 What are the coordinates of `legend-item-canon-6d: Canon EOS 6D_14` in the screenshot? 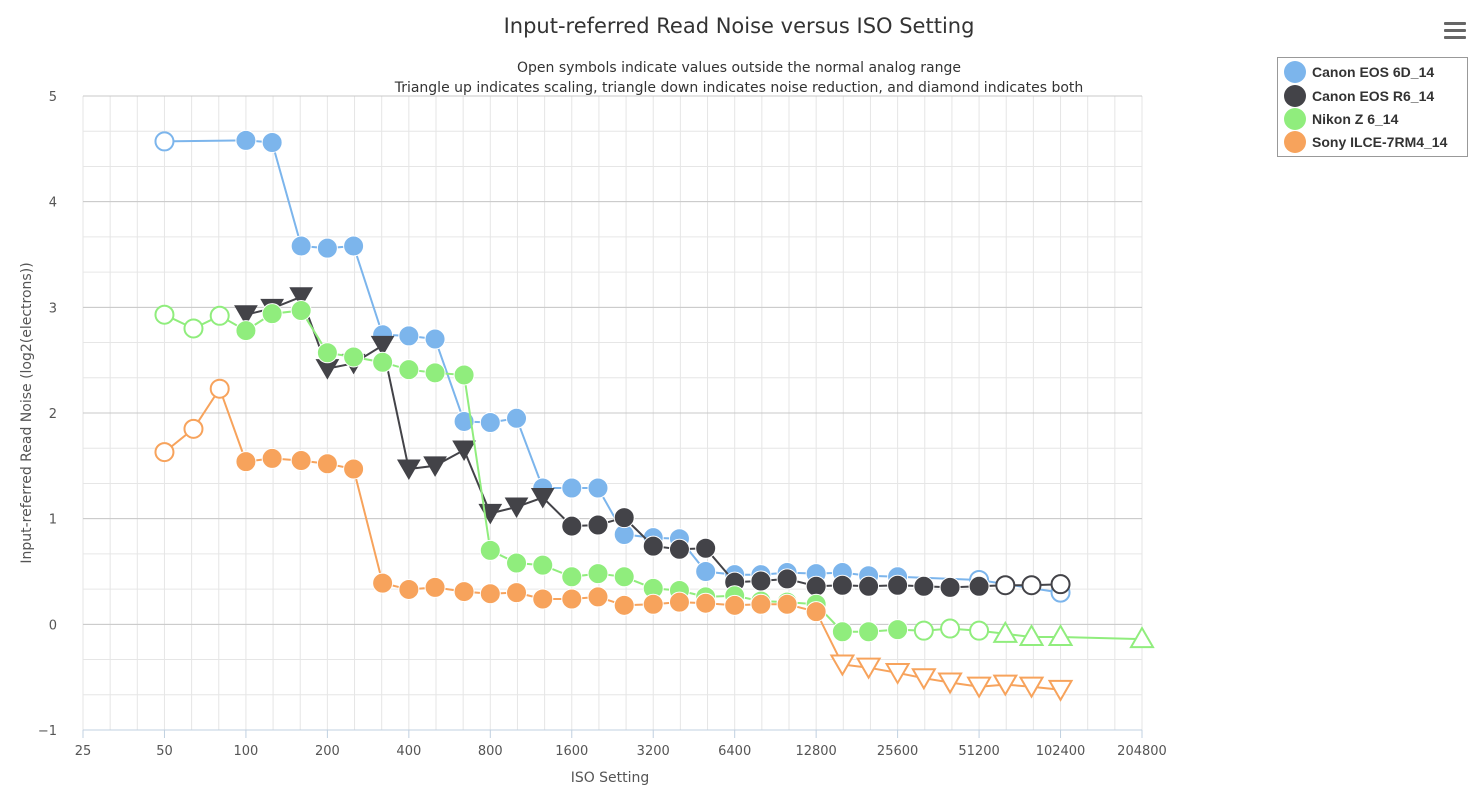 It's located at (1359, 72).